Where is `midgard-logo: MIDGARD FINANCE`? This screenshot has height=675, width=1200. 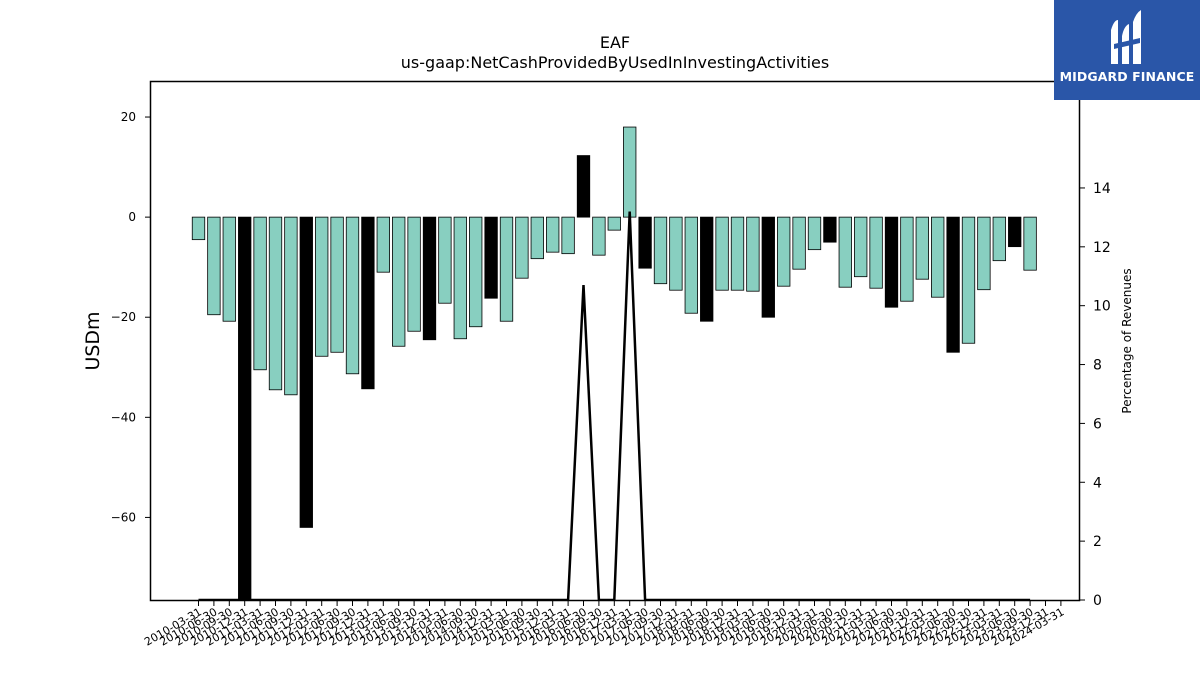
midgard-logo: MIDGARD FINANCE is located at coordinates (1127, 50).